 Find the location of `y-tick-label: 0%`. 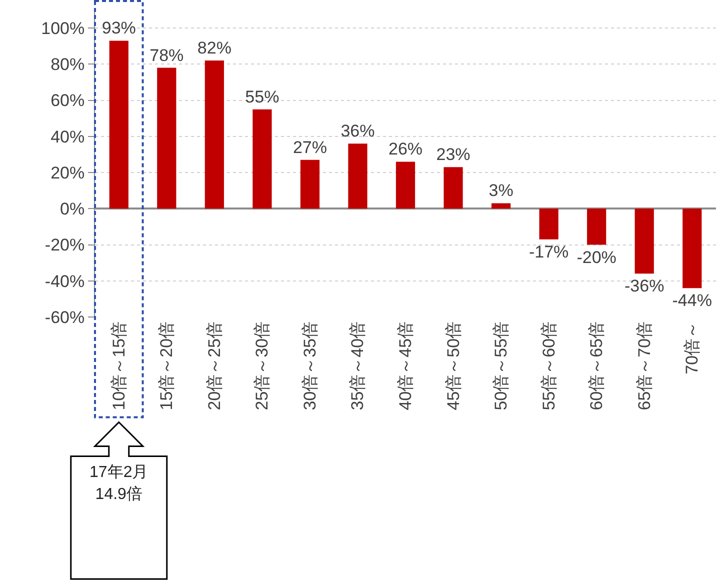

y-tick-label: 0% is located at coordinates (72, 209).